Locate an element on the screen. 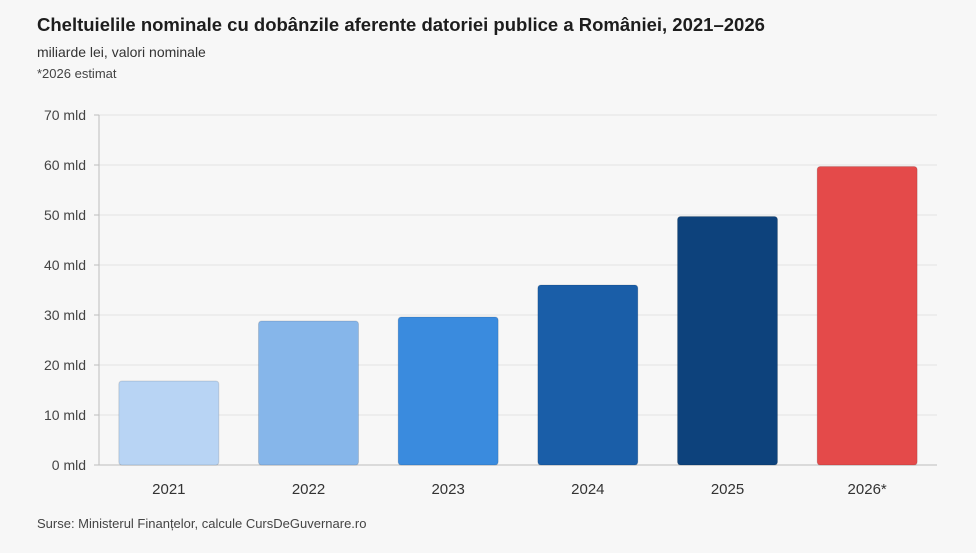 The image size is (976, 553). y-tick-label: 10 mld is located at coordinates (65, 415).